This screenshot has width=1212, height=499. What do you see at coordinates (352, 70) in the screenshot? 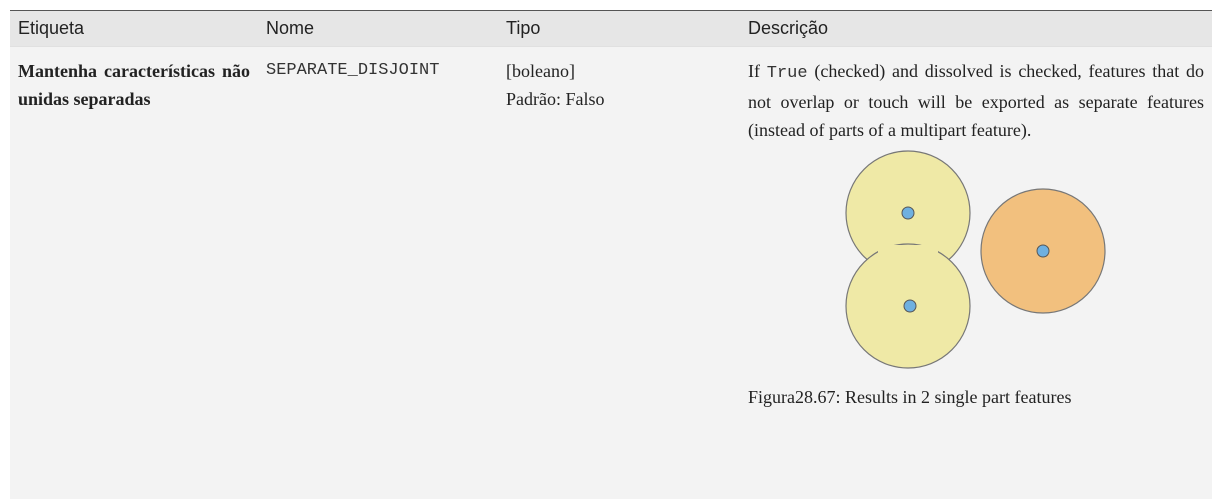
I see `param-name: SEPARATE_DISJOINT` at bounding box center [352, 70].